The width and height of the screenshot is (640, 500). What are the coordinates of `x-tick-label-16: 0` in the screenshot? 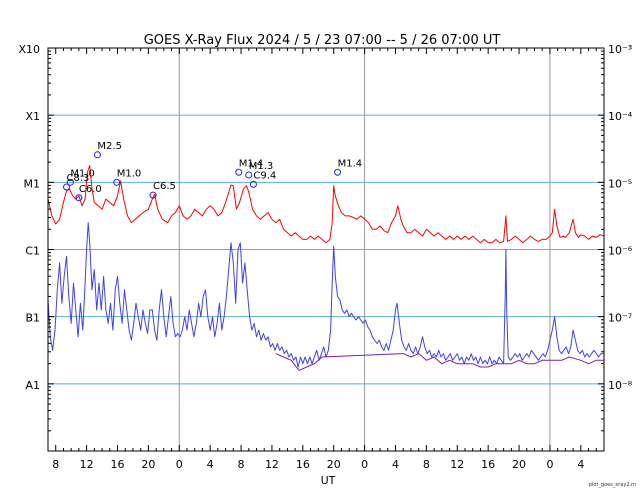 It's located at (549, 464).